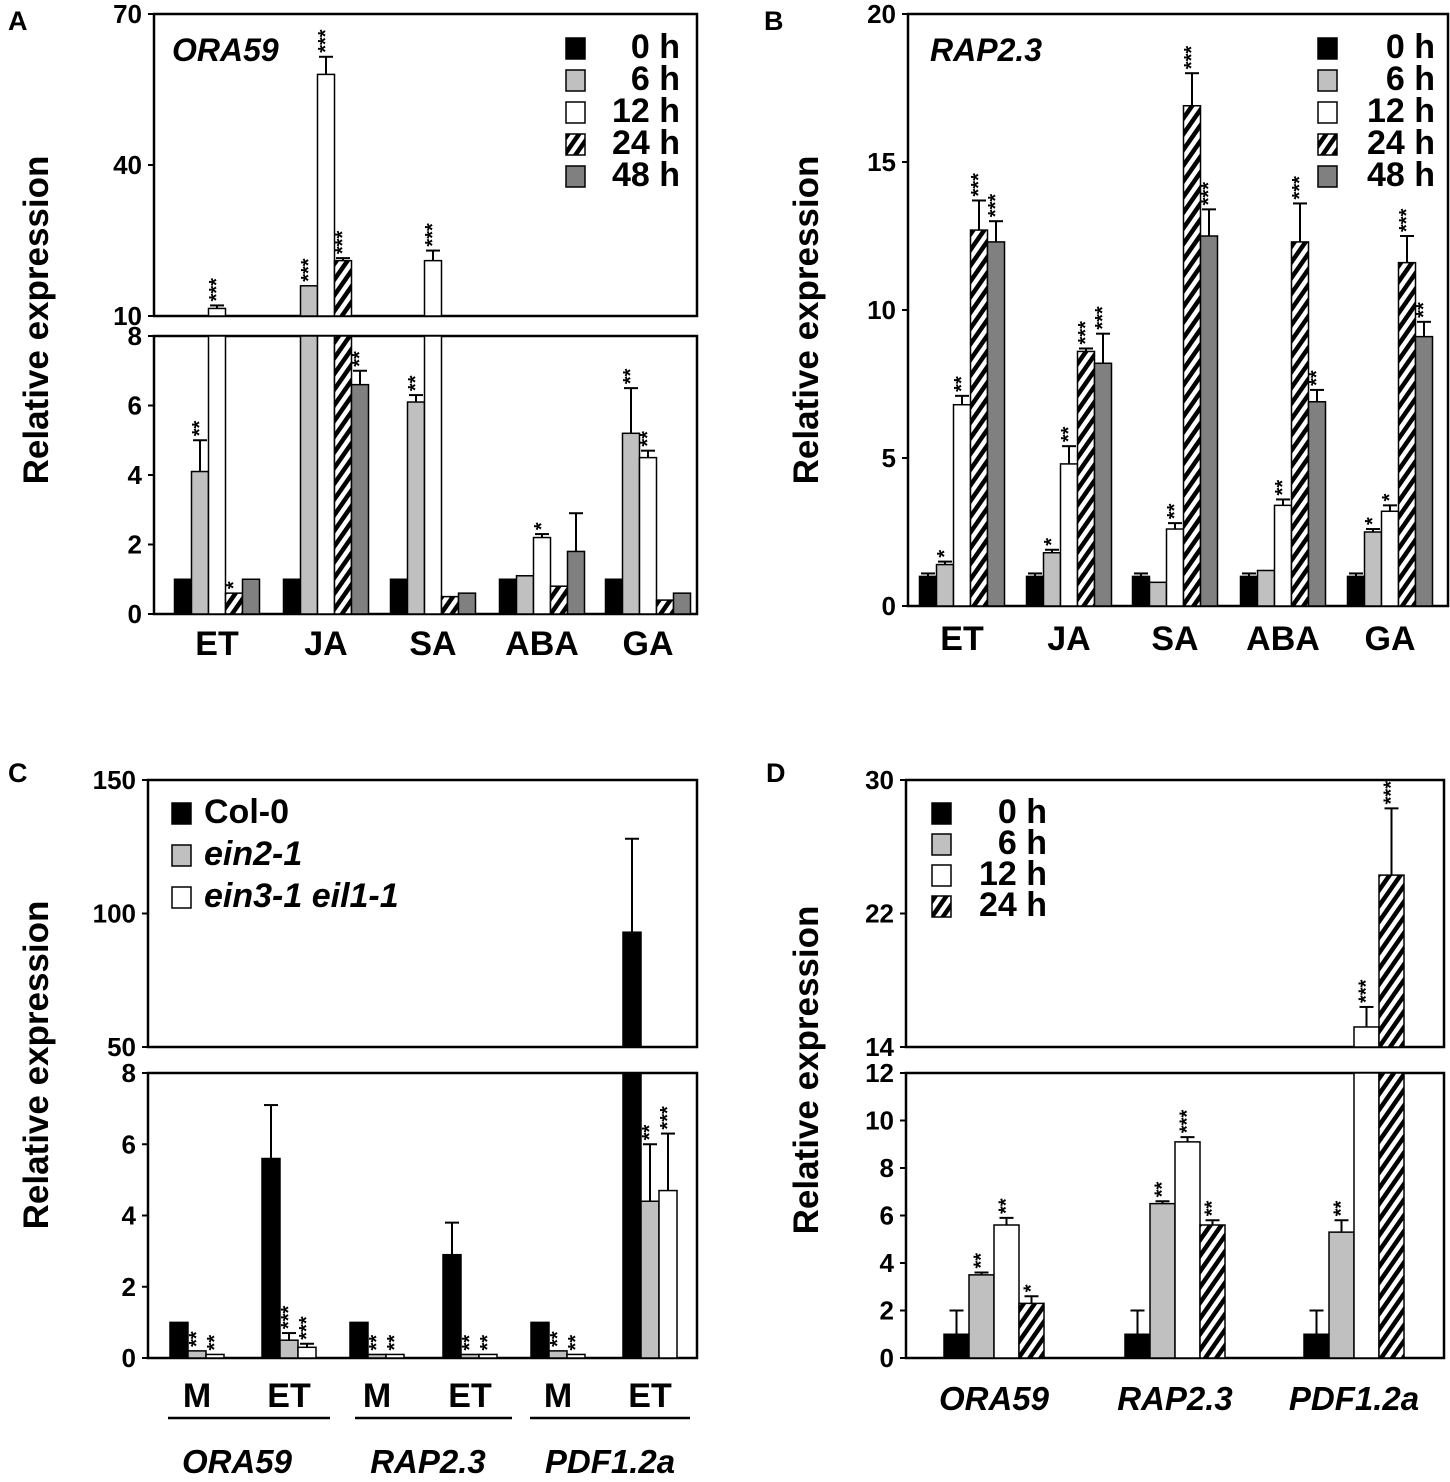  I want to click on legend-swatch-6-h, so click(941, 844).